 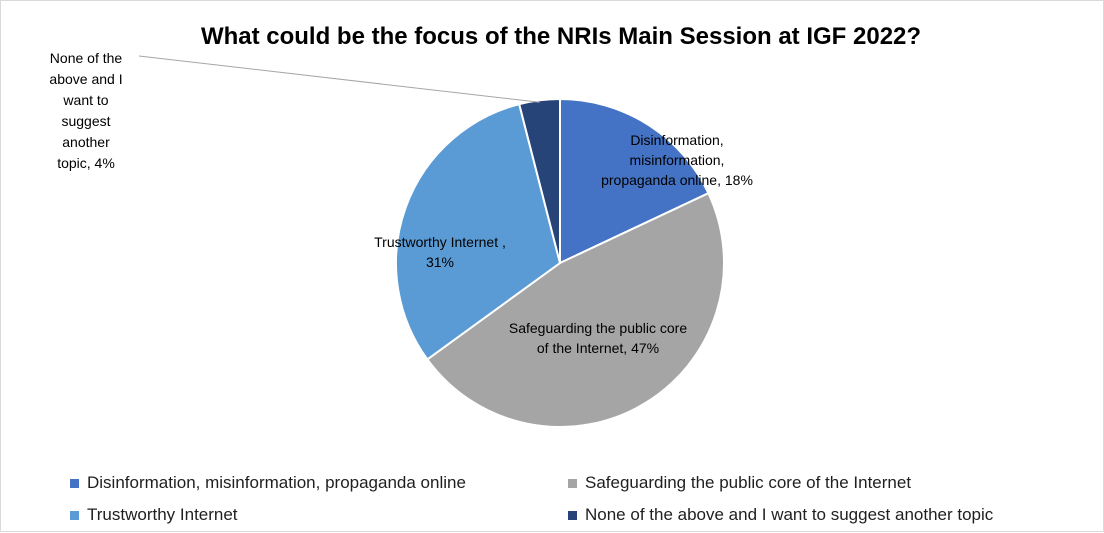 I want to click on pie-slice-trustworthy, so click(x=478, y=231).